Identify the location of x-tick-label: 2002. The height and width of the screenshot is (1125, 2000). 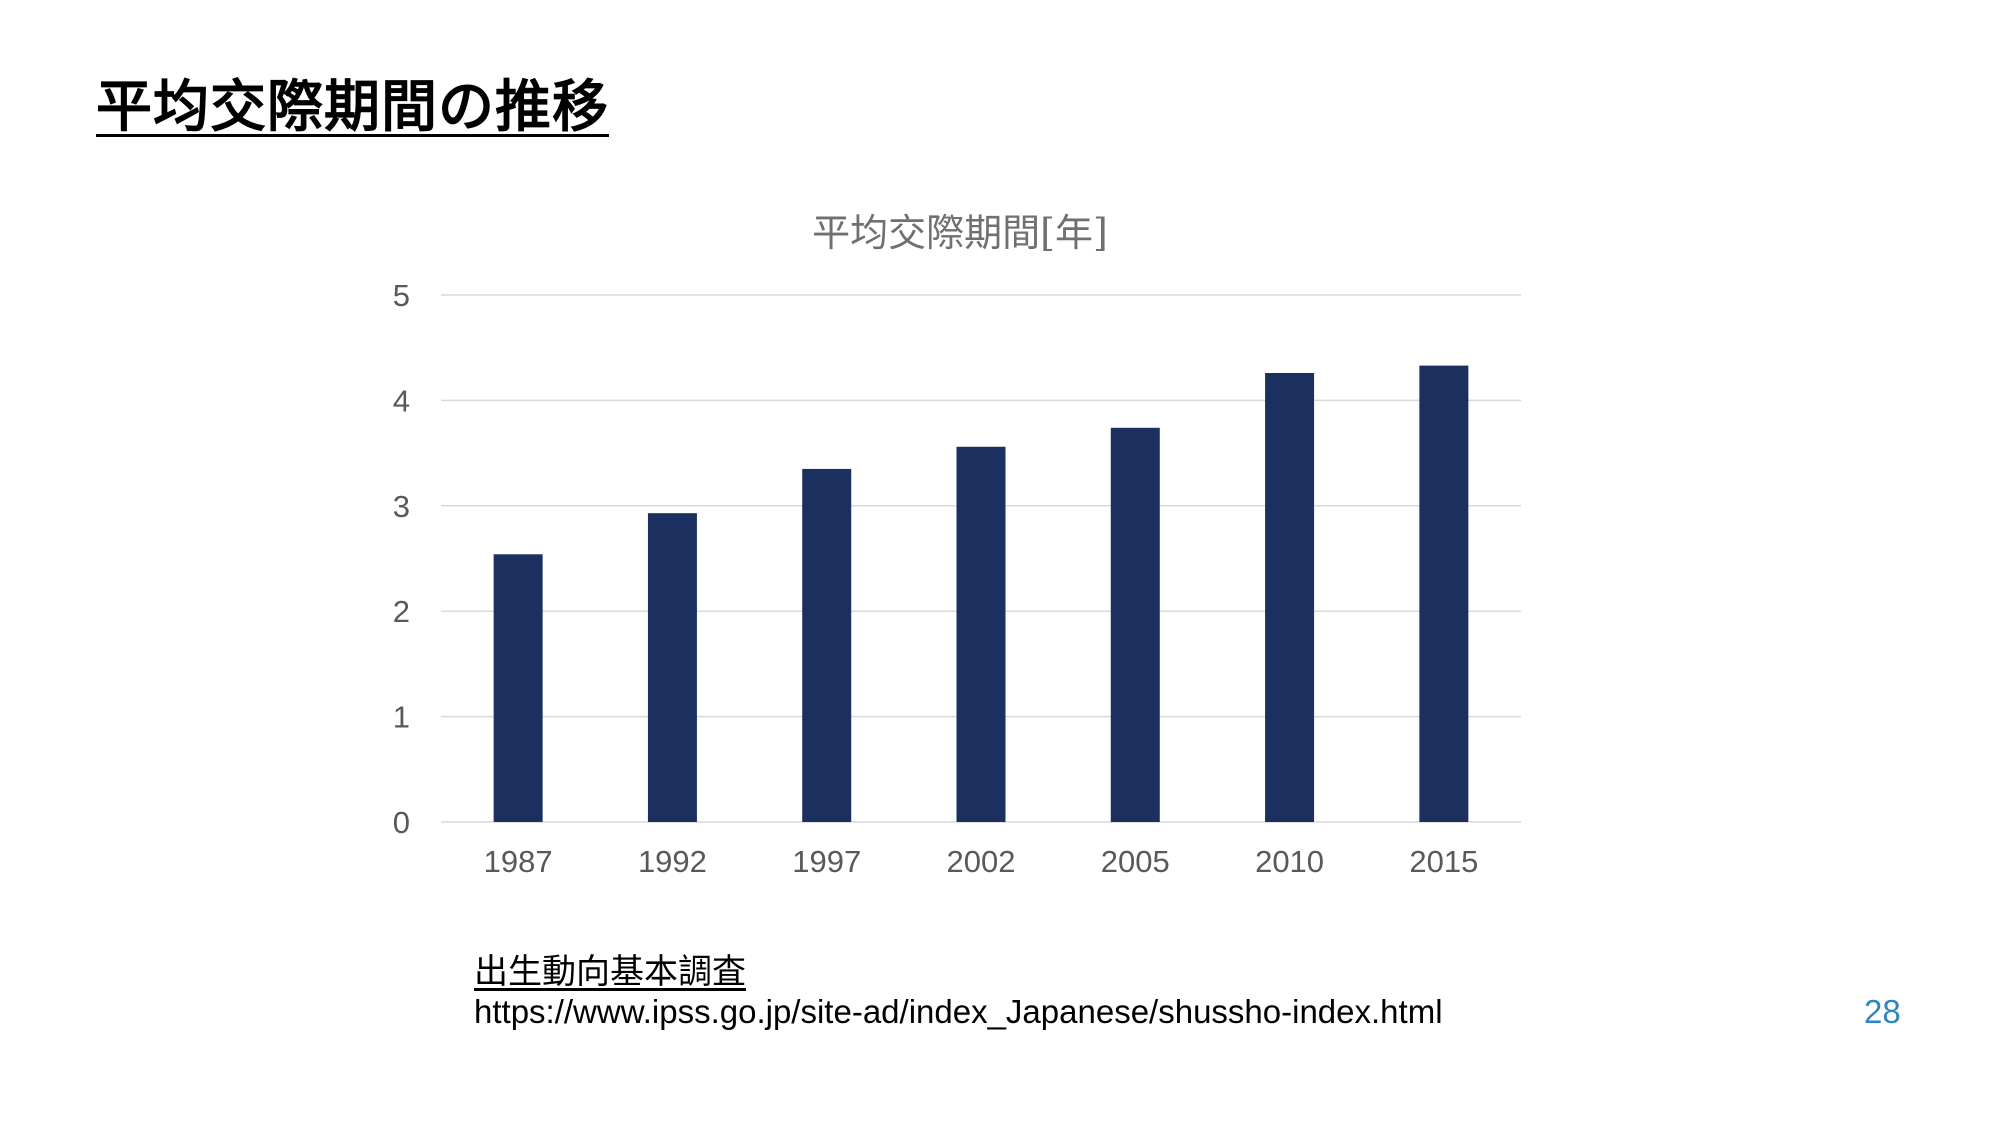
(981, 861).